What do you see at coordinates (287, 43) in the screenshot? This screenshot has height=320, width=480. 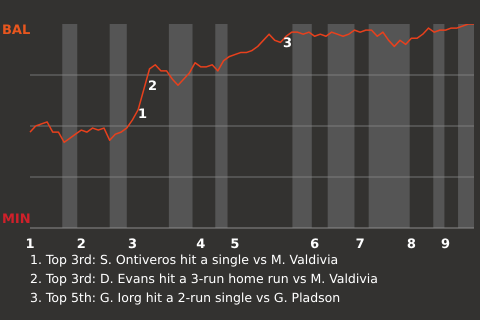 I see `annotation: 3` at bounding box center [287, 43].